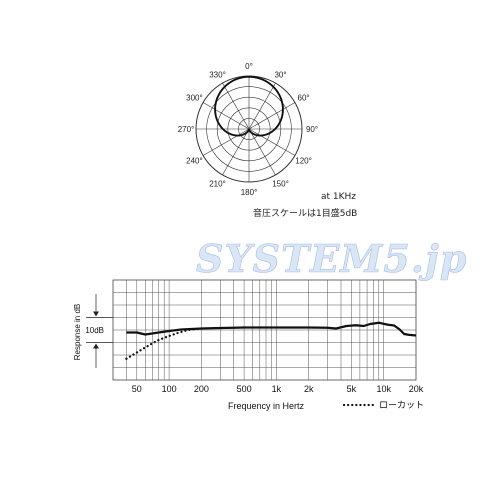 The width and height of the screenshot is (500, 500). What do you see at coordinates (201, 389) in the screenshot?
I see `x-tick-label: 200` at bounding box center [201, 389].